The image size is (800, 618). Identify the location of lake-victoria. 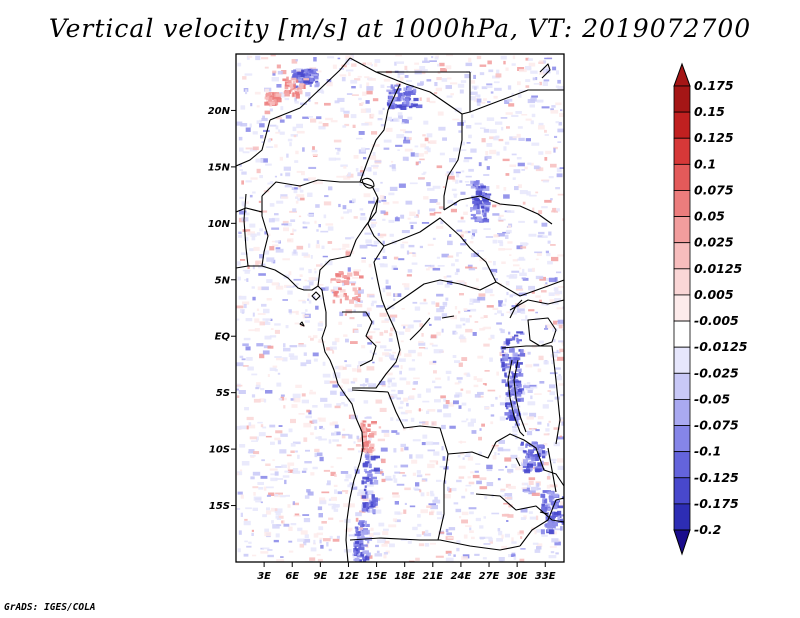
(542, 332).